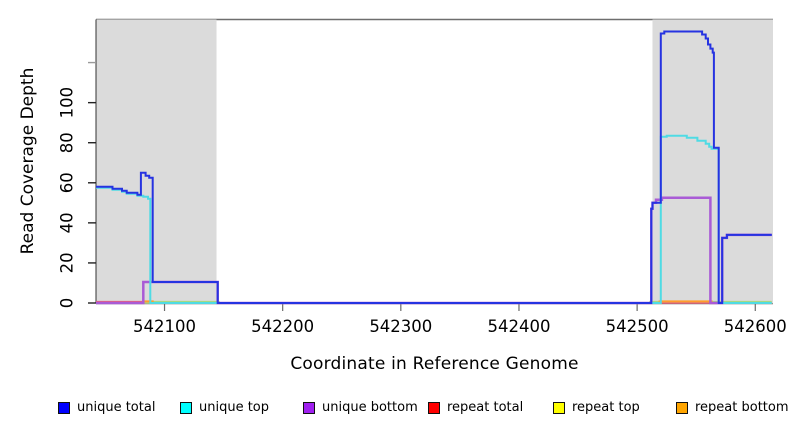 The height and width of the screenshot is (432, 792). I want to click on legend-label: unique bottom, so click(370, 407).